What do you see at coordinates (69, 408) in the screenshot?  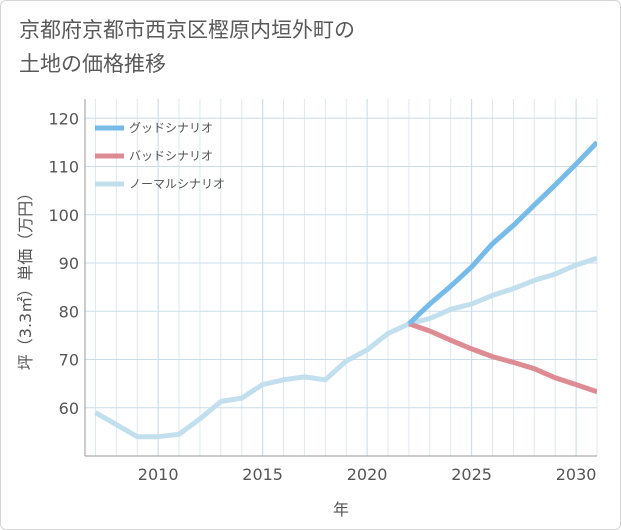 I see `y-tick-label: 60` at bounding box center [69, 408].